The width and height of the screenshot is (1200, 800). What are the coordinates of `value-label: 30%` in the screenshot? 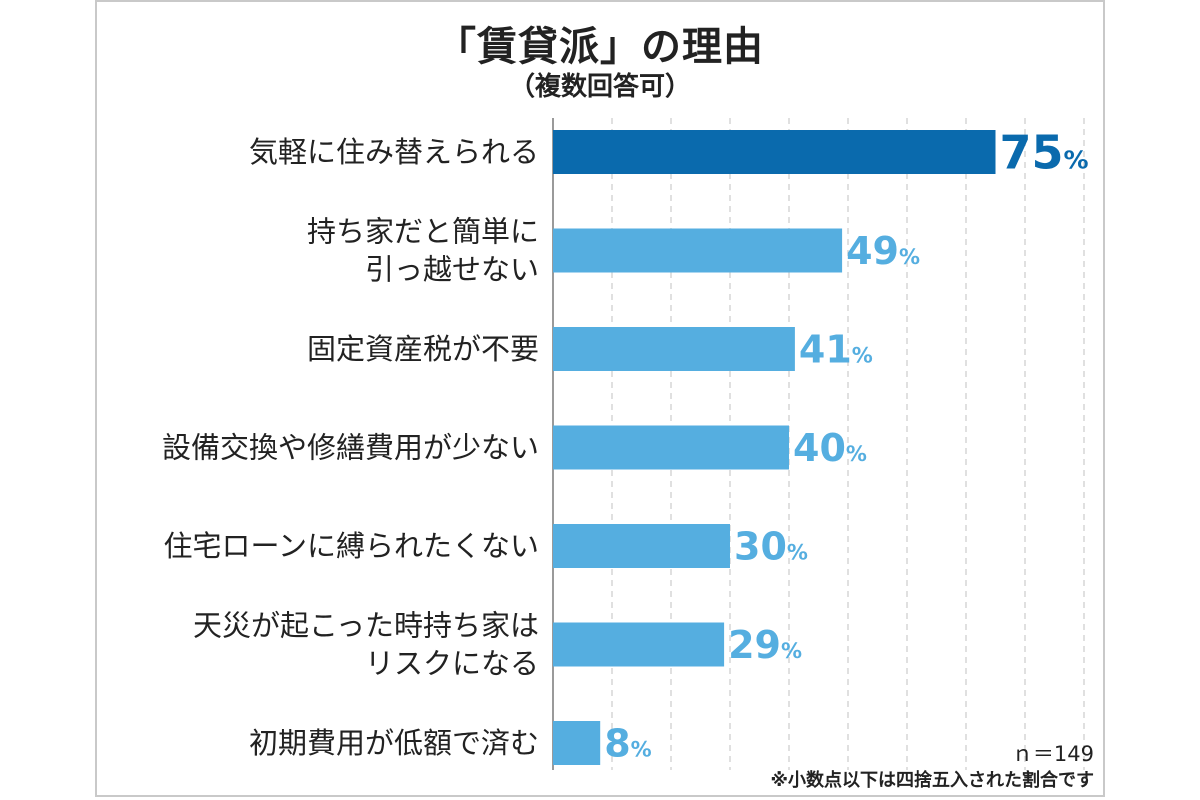 It's located at (771, 547).